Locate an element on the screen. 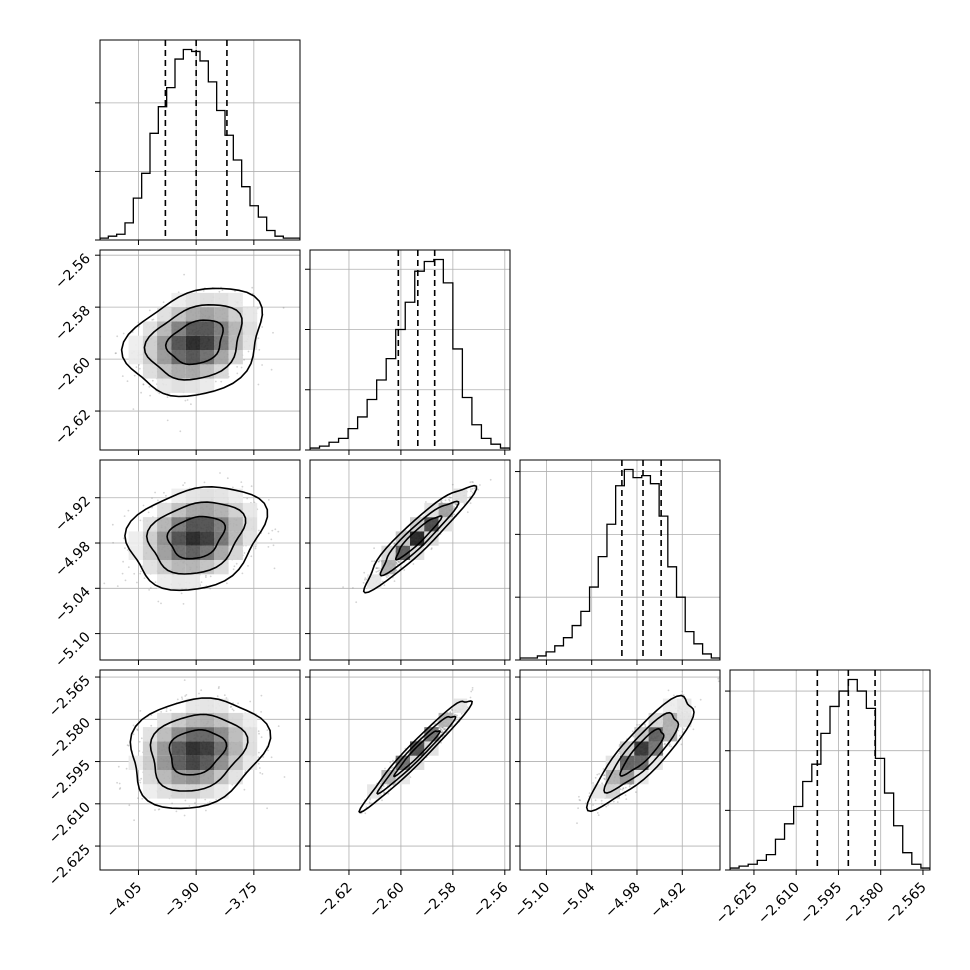 The image size is (970, 970). panel-frame is located at coordinates (410, 560).